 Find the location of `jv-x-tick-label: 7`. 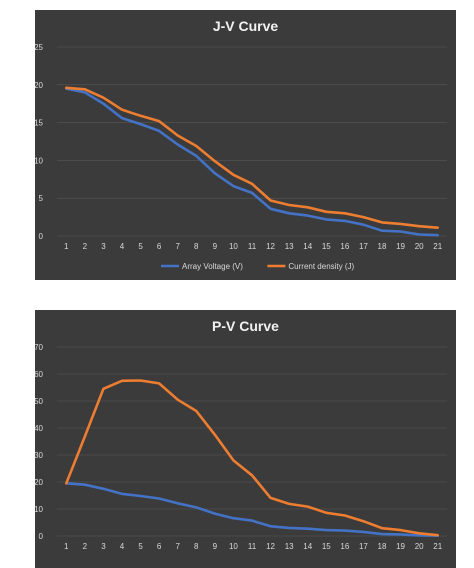

jv-x-tick-label: 7 is located at coordinates (177, 246).